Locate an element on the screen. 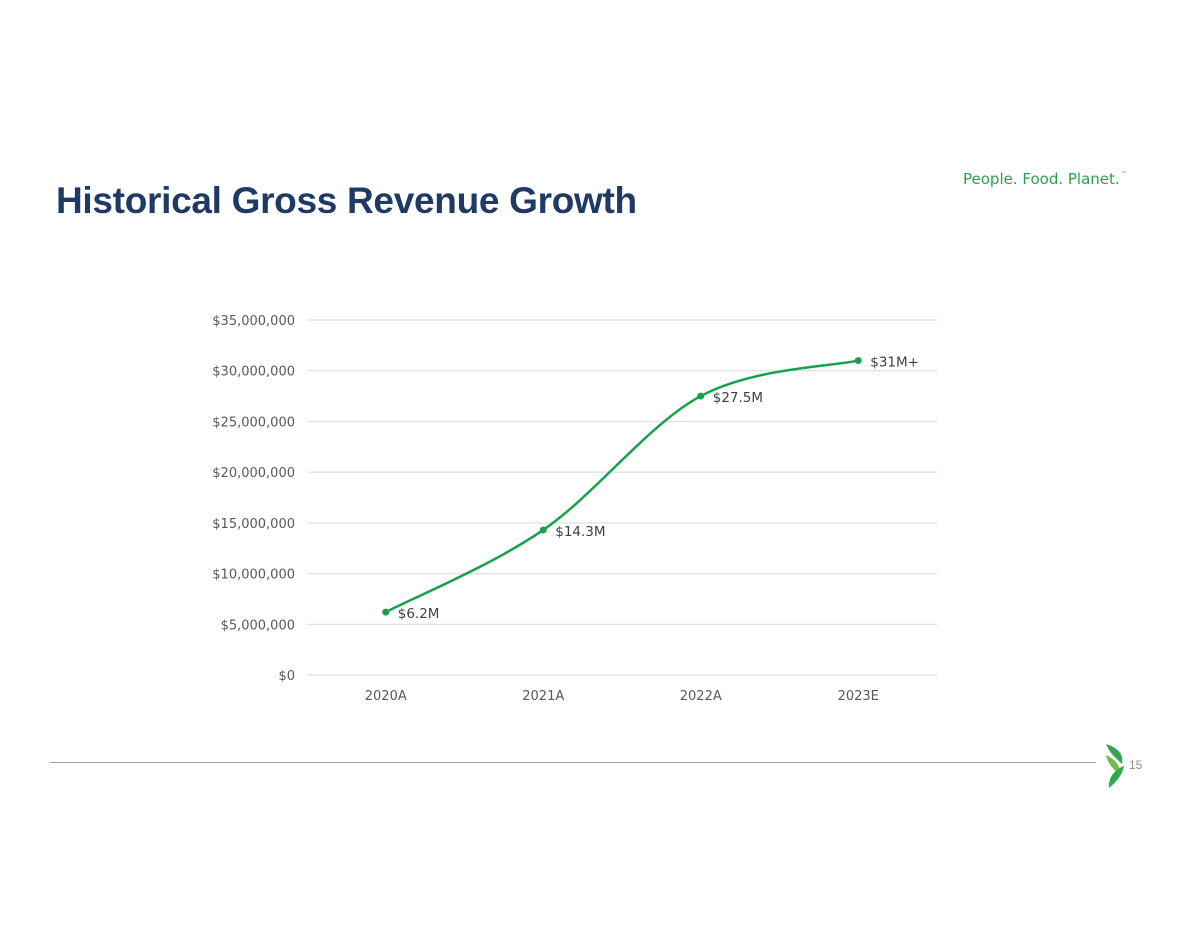  data-labels: $6.2M $14.3M $27.5M $31M+ is located at coordinates (658, 489).